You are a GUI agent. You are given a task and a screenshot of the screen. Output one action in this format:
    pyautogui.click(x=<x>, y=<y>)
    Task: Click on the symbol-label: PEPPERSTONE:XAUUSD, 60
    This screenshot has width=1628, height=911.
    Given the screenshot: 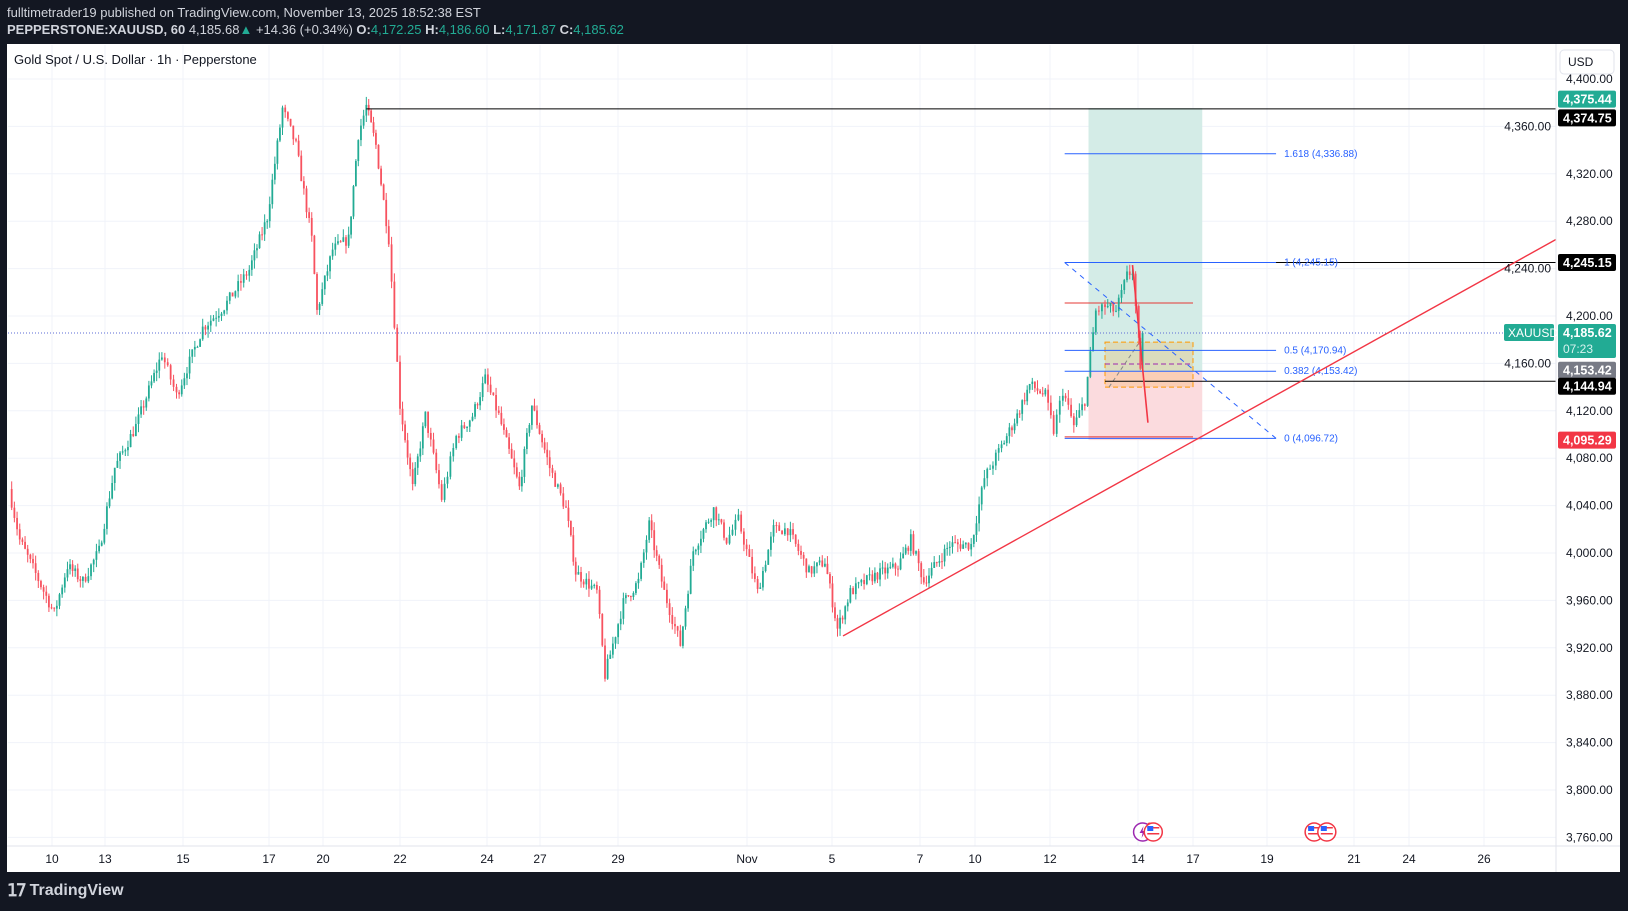 What is the action you would take?
    pyautogui.click(x=96, y=29)
    